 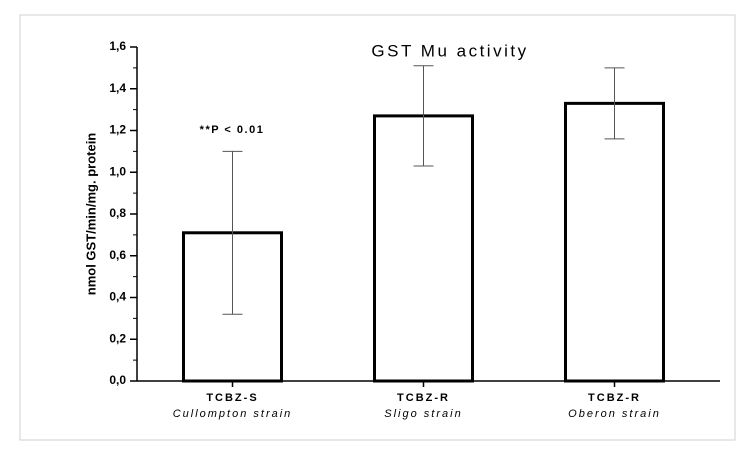 I want to click on x-tick-sublabel: Cullompton strain, so click(x=233, y=414).